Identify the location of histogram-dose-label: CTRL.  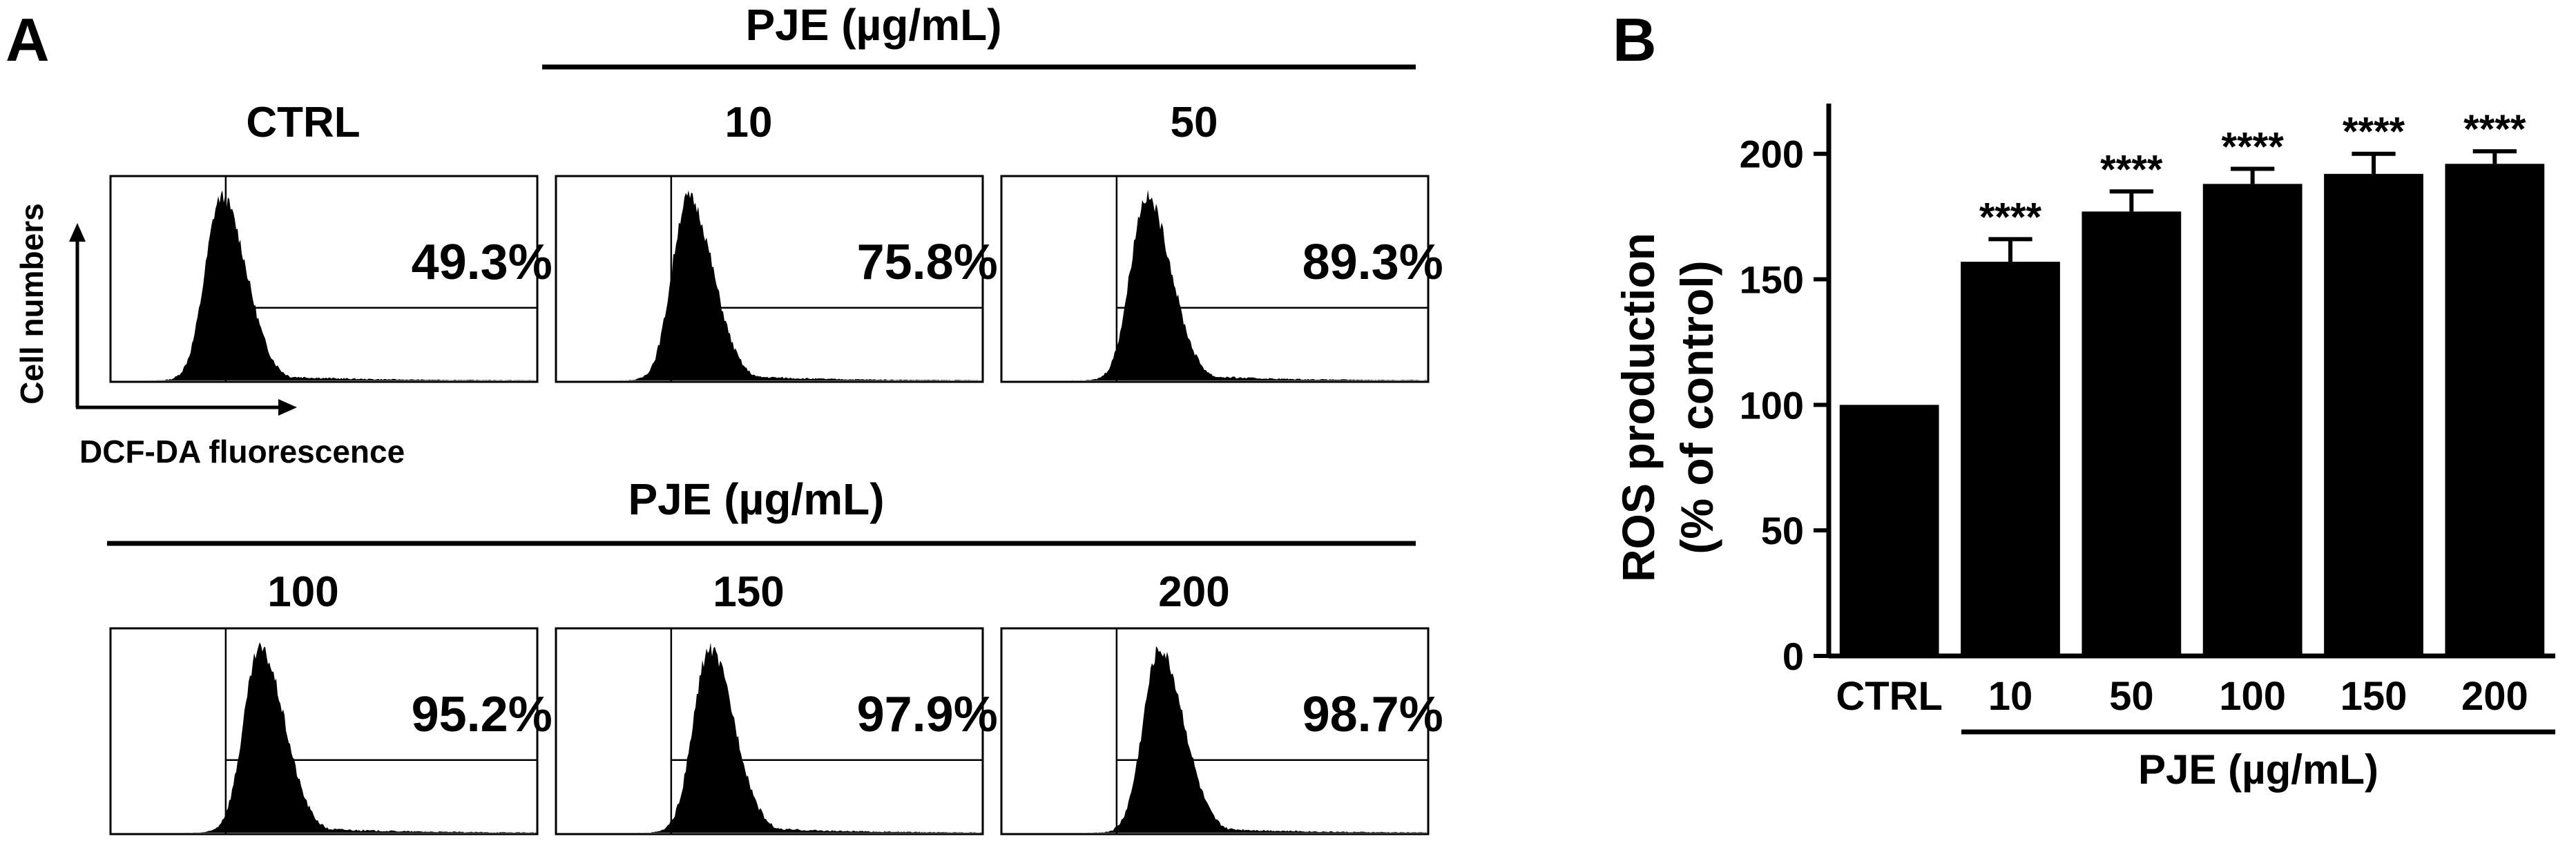
(303, 122).